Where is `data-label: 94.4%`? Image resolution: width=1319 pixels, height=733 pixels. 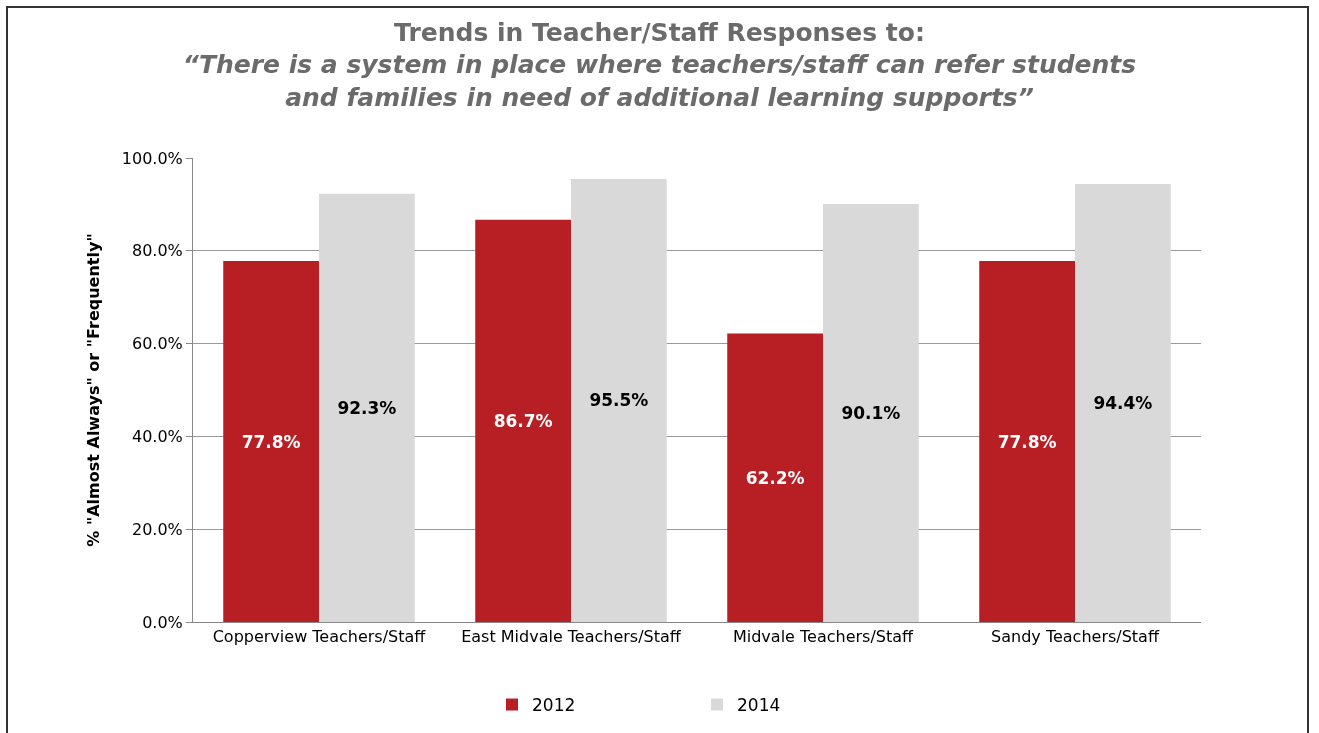 data-label: 94.4% is located at coordinates (1123, 402).